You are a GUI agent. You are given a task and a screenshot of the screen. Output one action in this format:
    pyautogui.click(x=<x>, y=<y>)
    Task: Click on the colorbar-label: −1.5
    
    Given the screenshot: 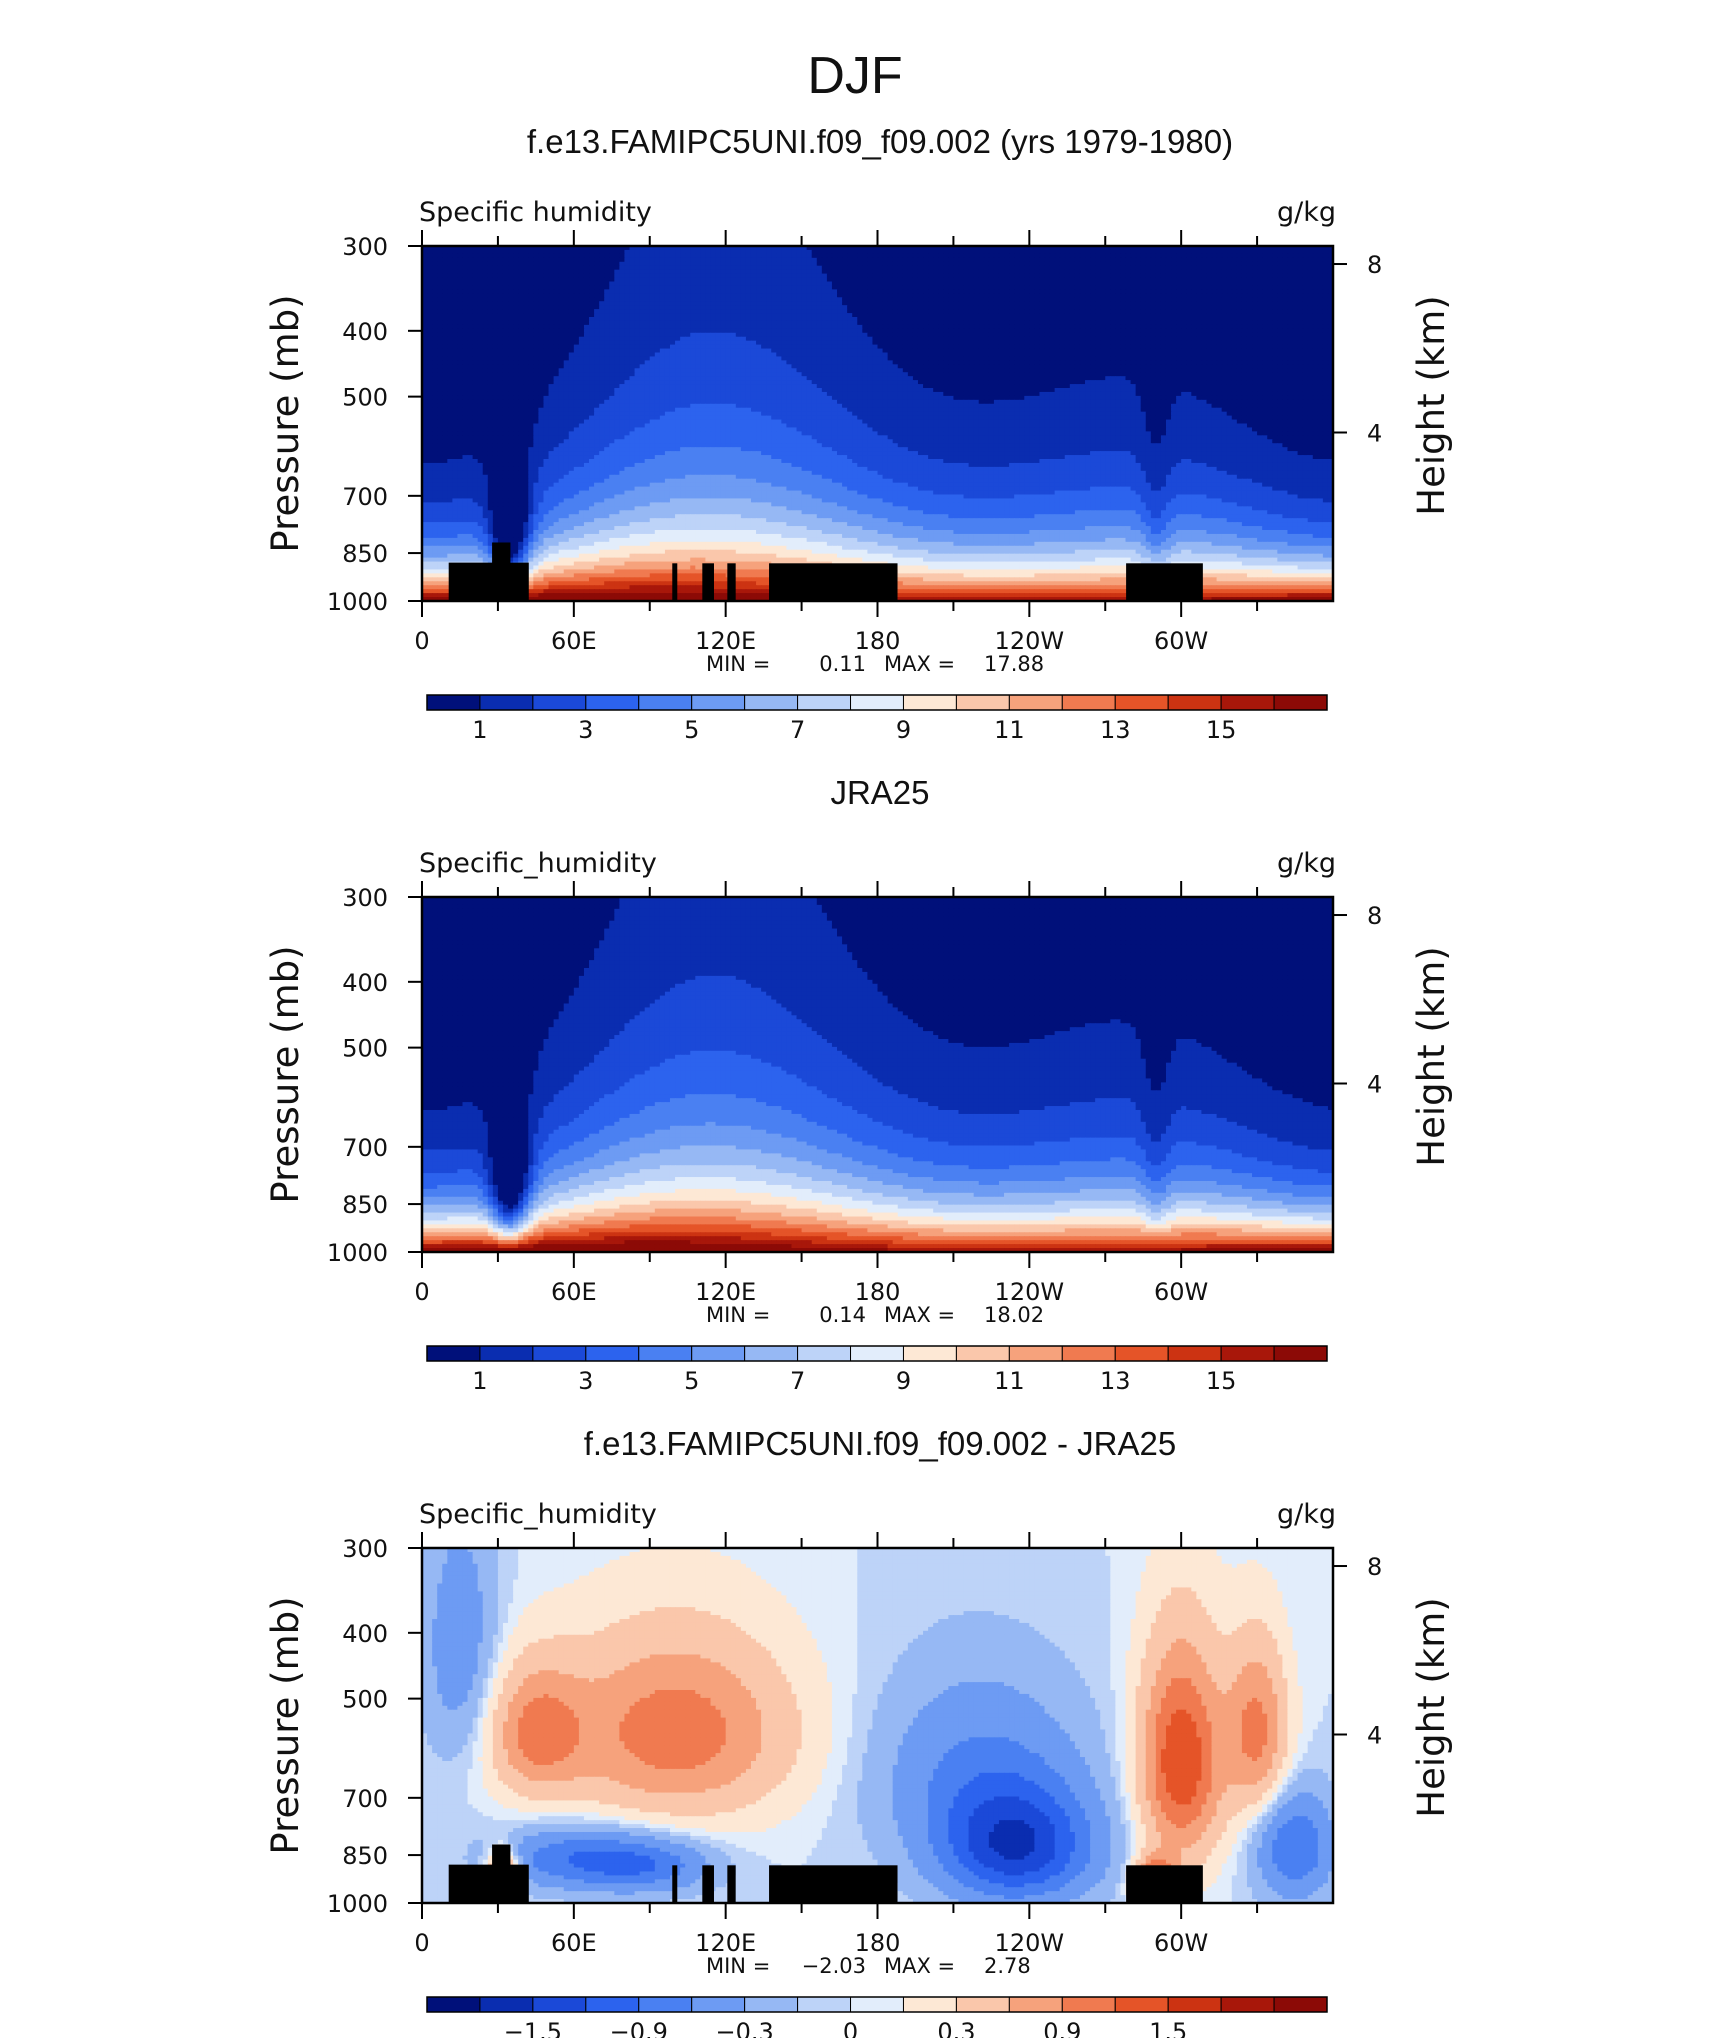 What is the action you would take?
    pyautogui.click(x=533, y=2028)
    